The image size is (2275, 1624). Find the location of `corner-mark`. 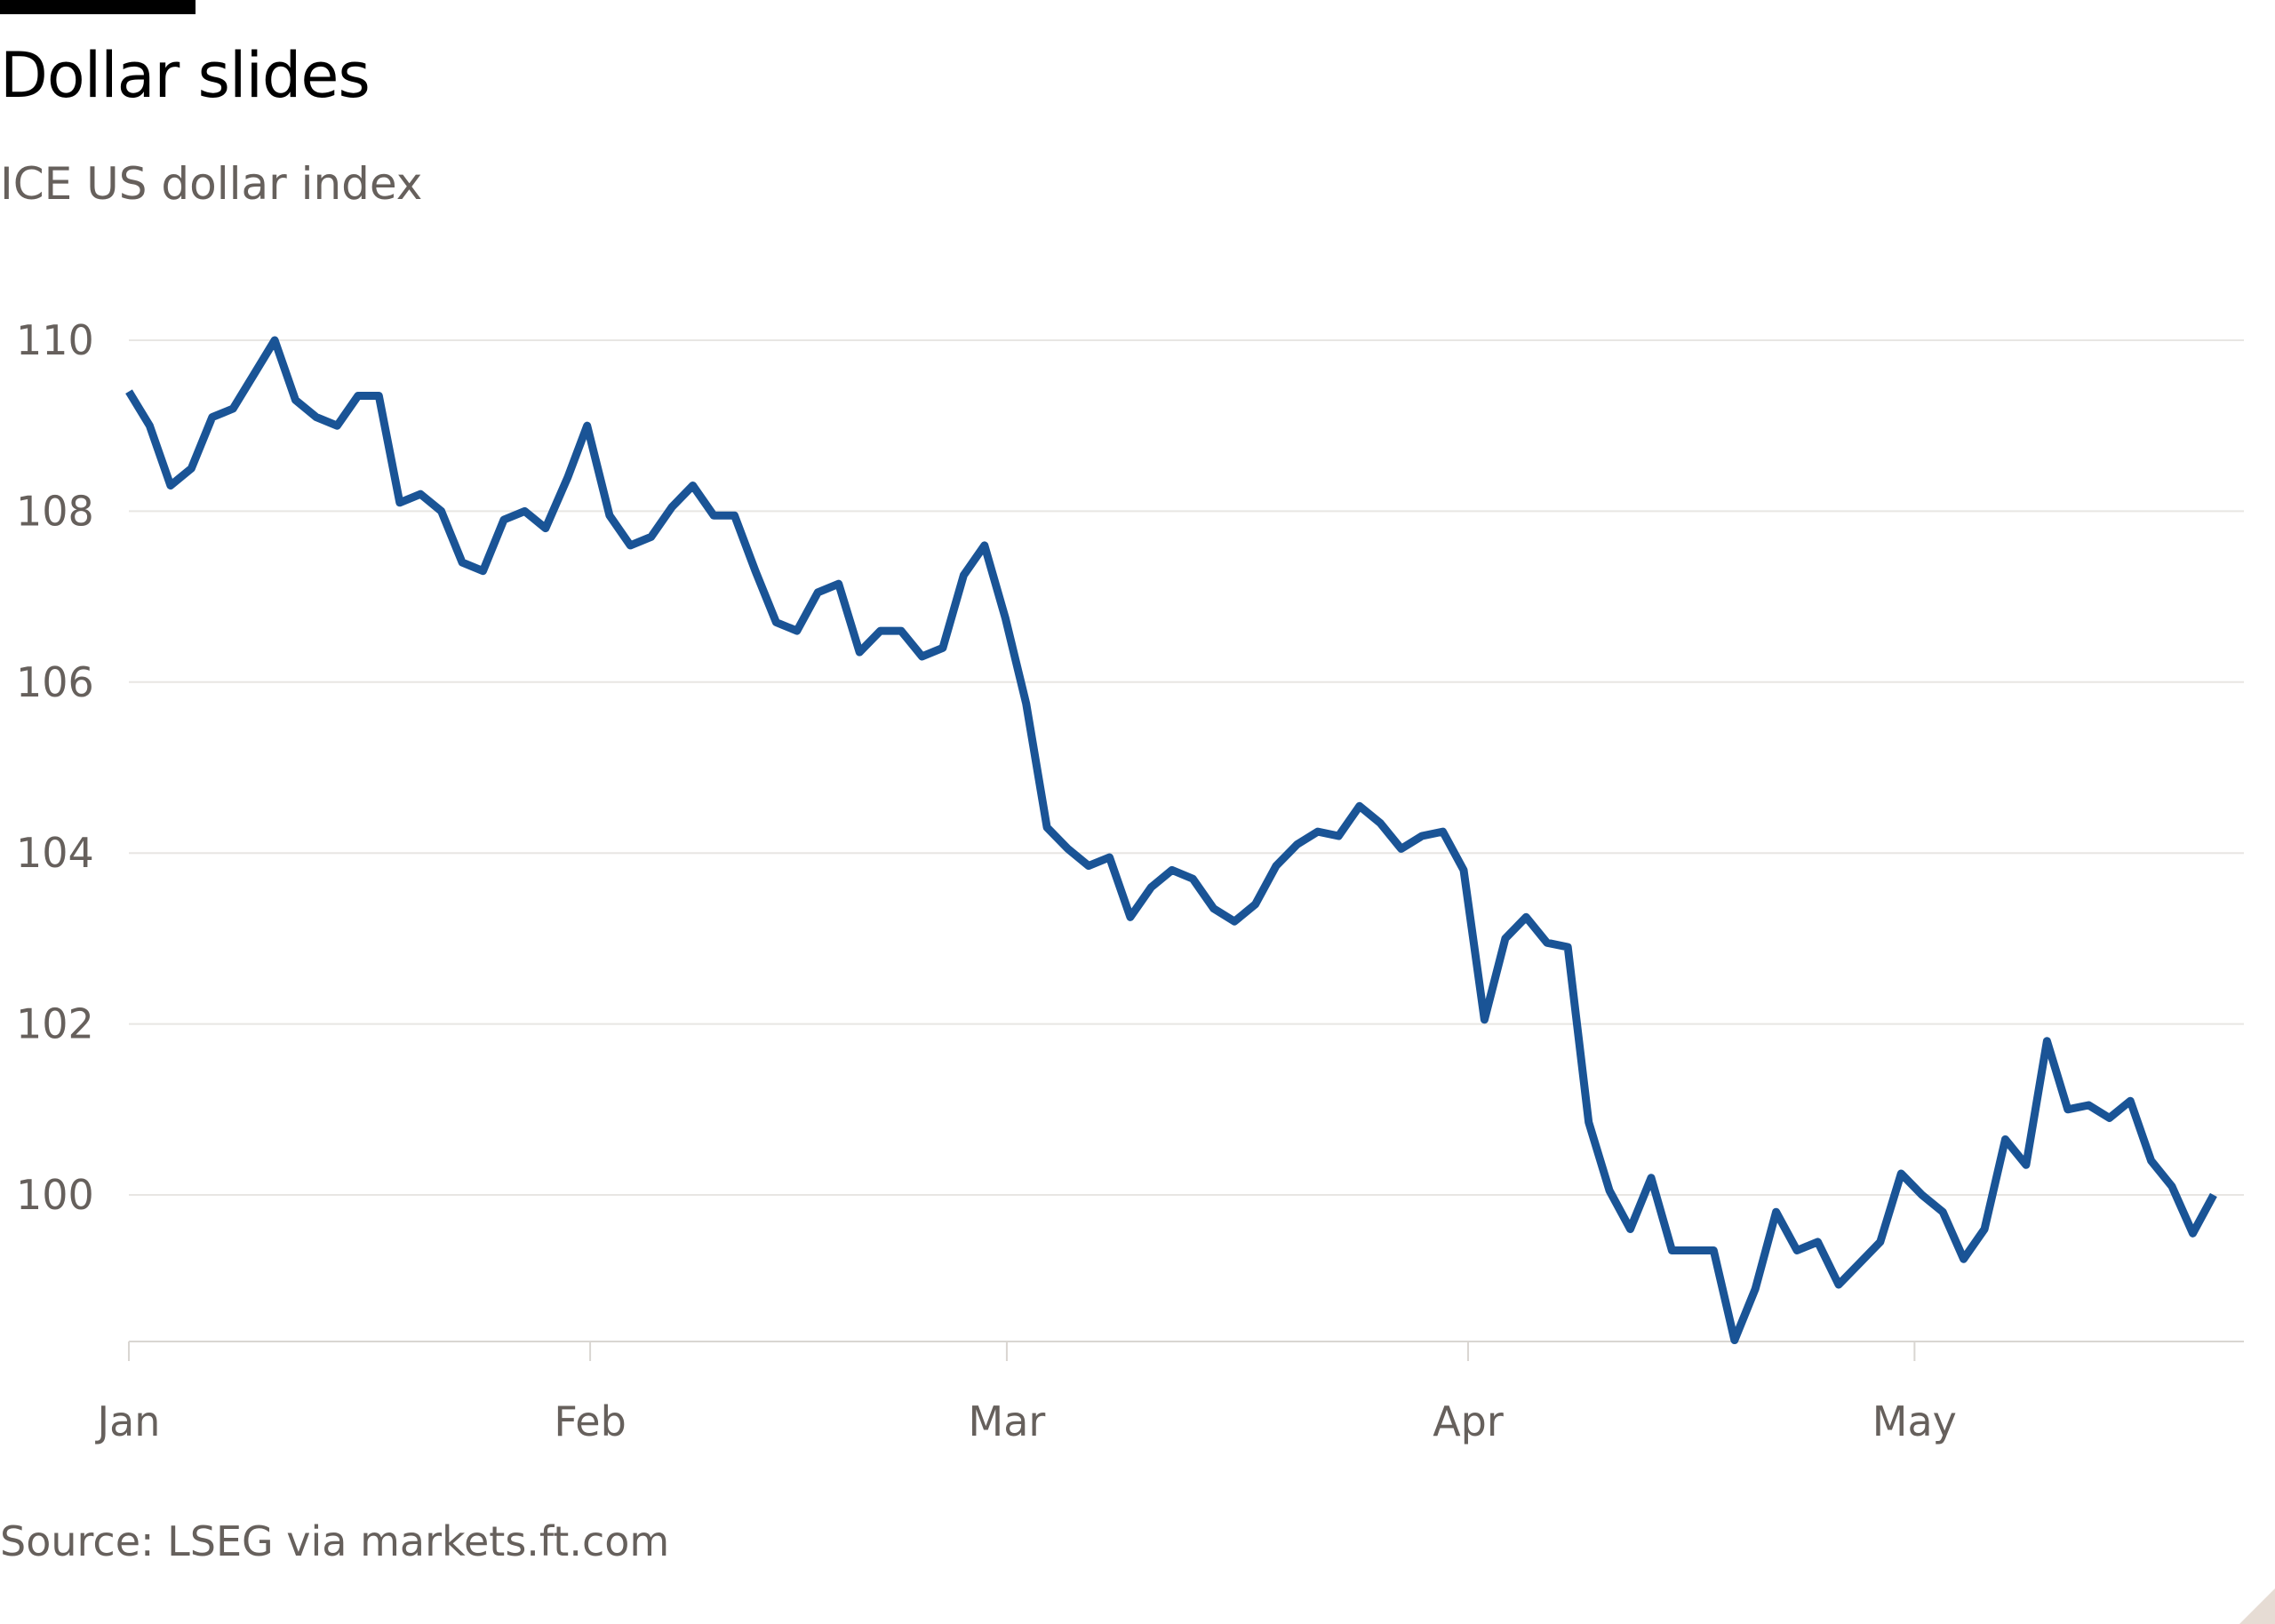

corner-mark is located at coordinates (2257, 1606).